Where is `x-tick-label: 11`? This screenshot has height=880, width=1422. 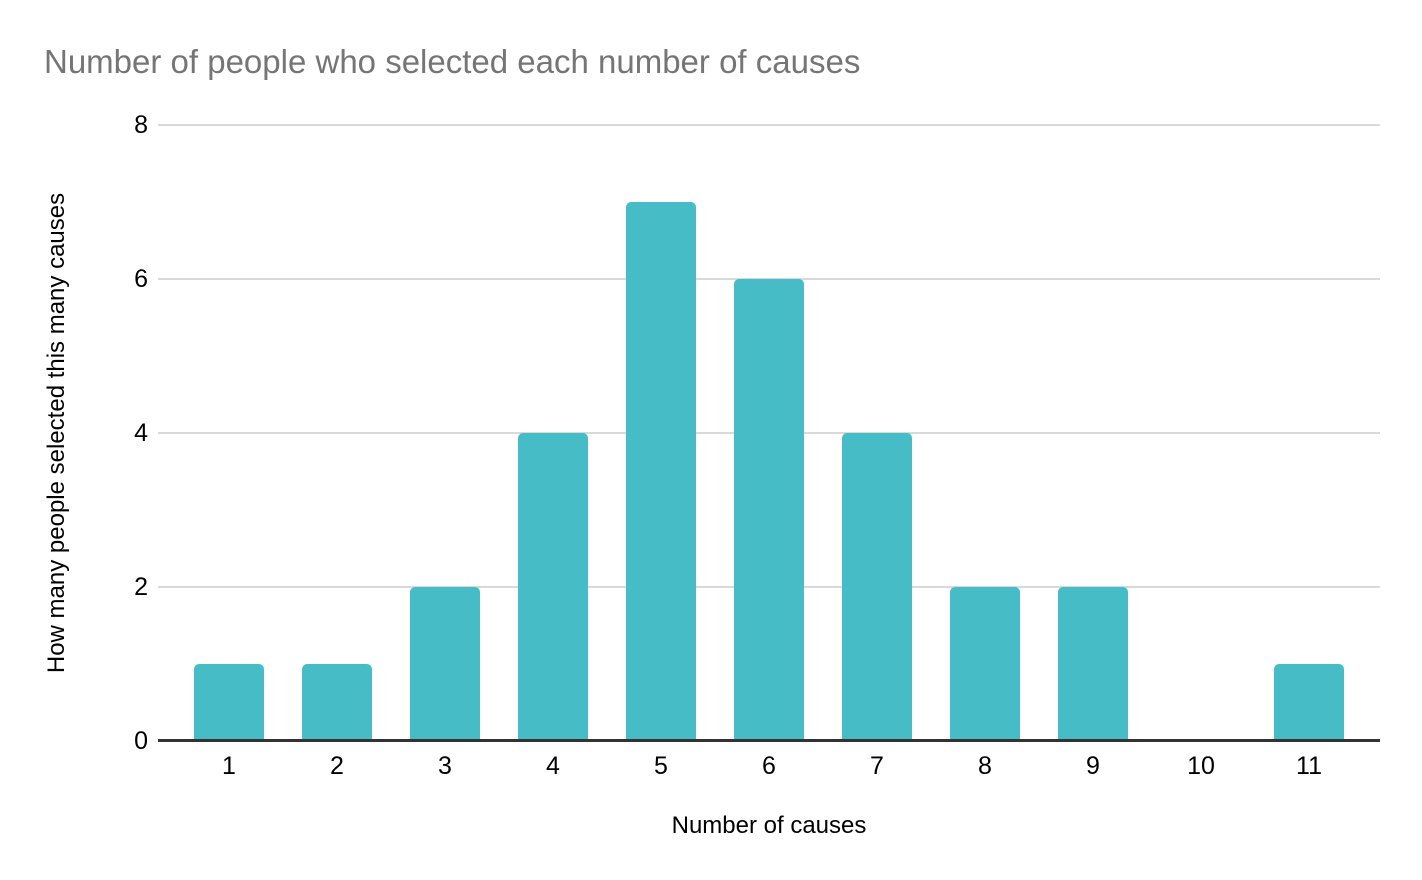
x-tick-label: 11 is located at coordinates (1309, 766).